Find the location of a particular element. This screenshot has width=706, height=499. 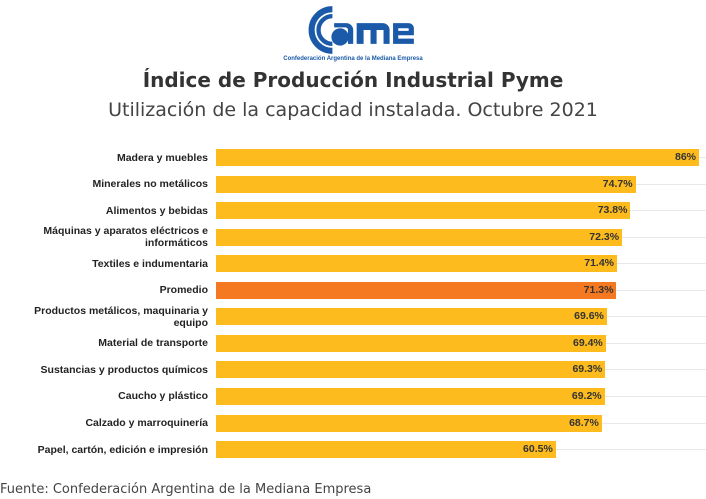

data-label: 68.7% is located at coordinates (584, 422).